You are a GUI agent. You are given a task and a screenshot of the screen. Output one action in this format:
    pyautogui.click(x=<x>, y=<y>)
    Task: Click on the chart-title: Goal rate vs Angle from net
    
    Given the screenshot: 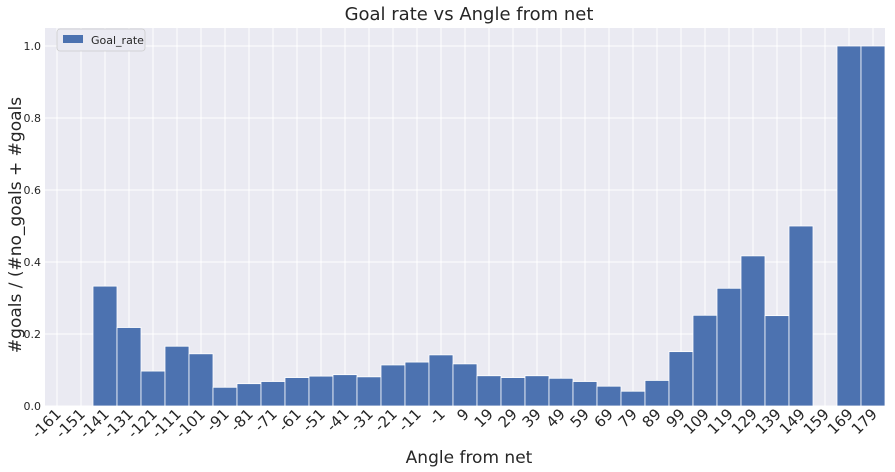 What is the action you would take?
    pyautogui.click(x=469, y=14)
    